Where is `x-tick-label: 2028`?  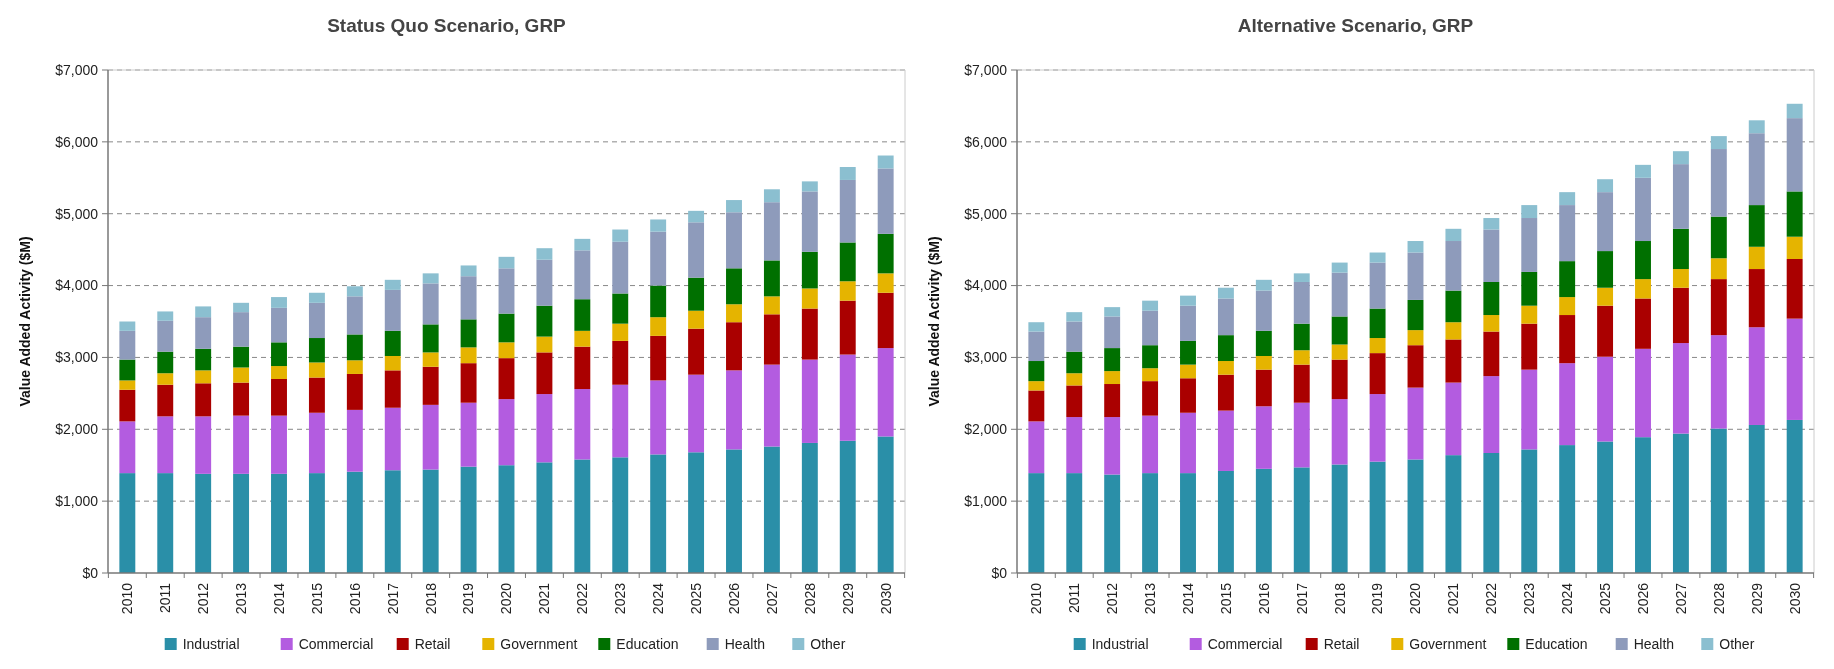 x-tick-label: 2028 is located at coordinates (809, 598).